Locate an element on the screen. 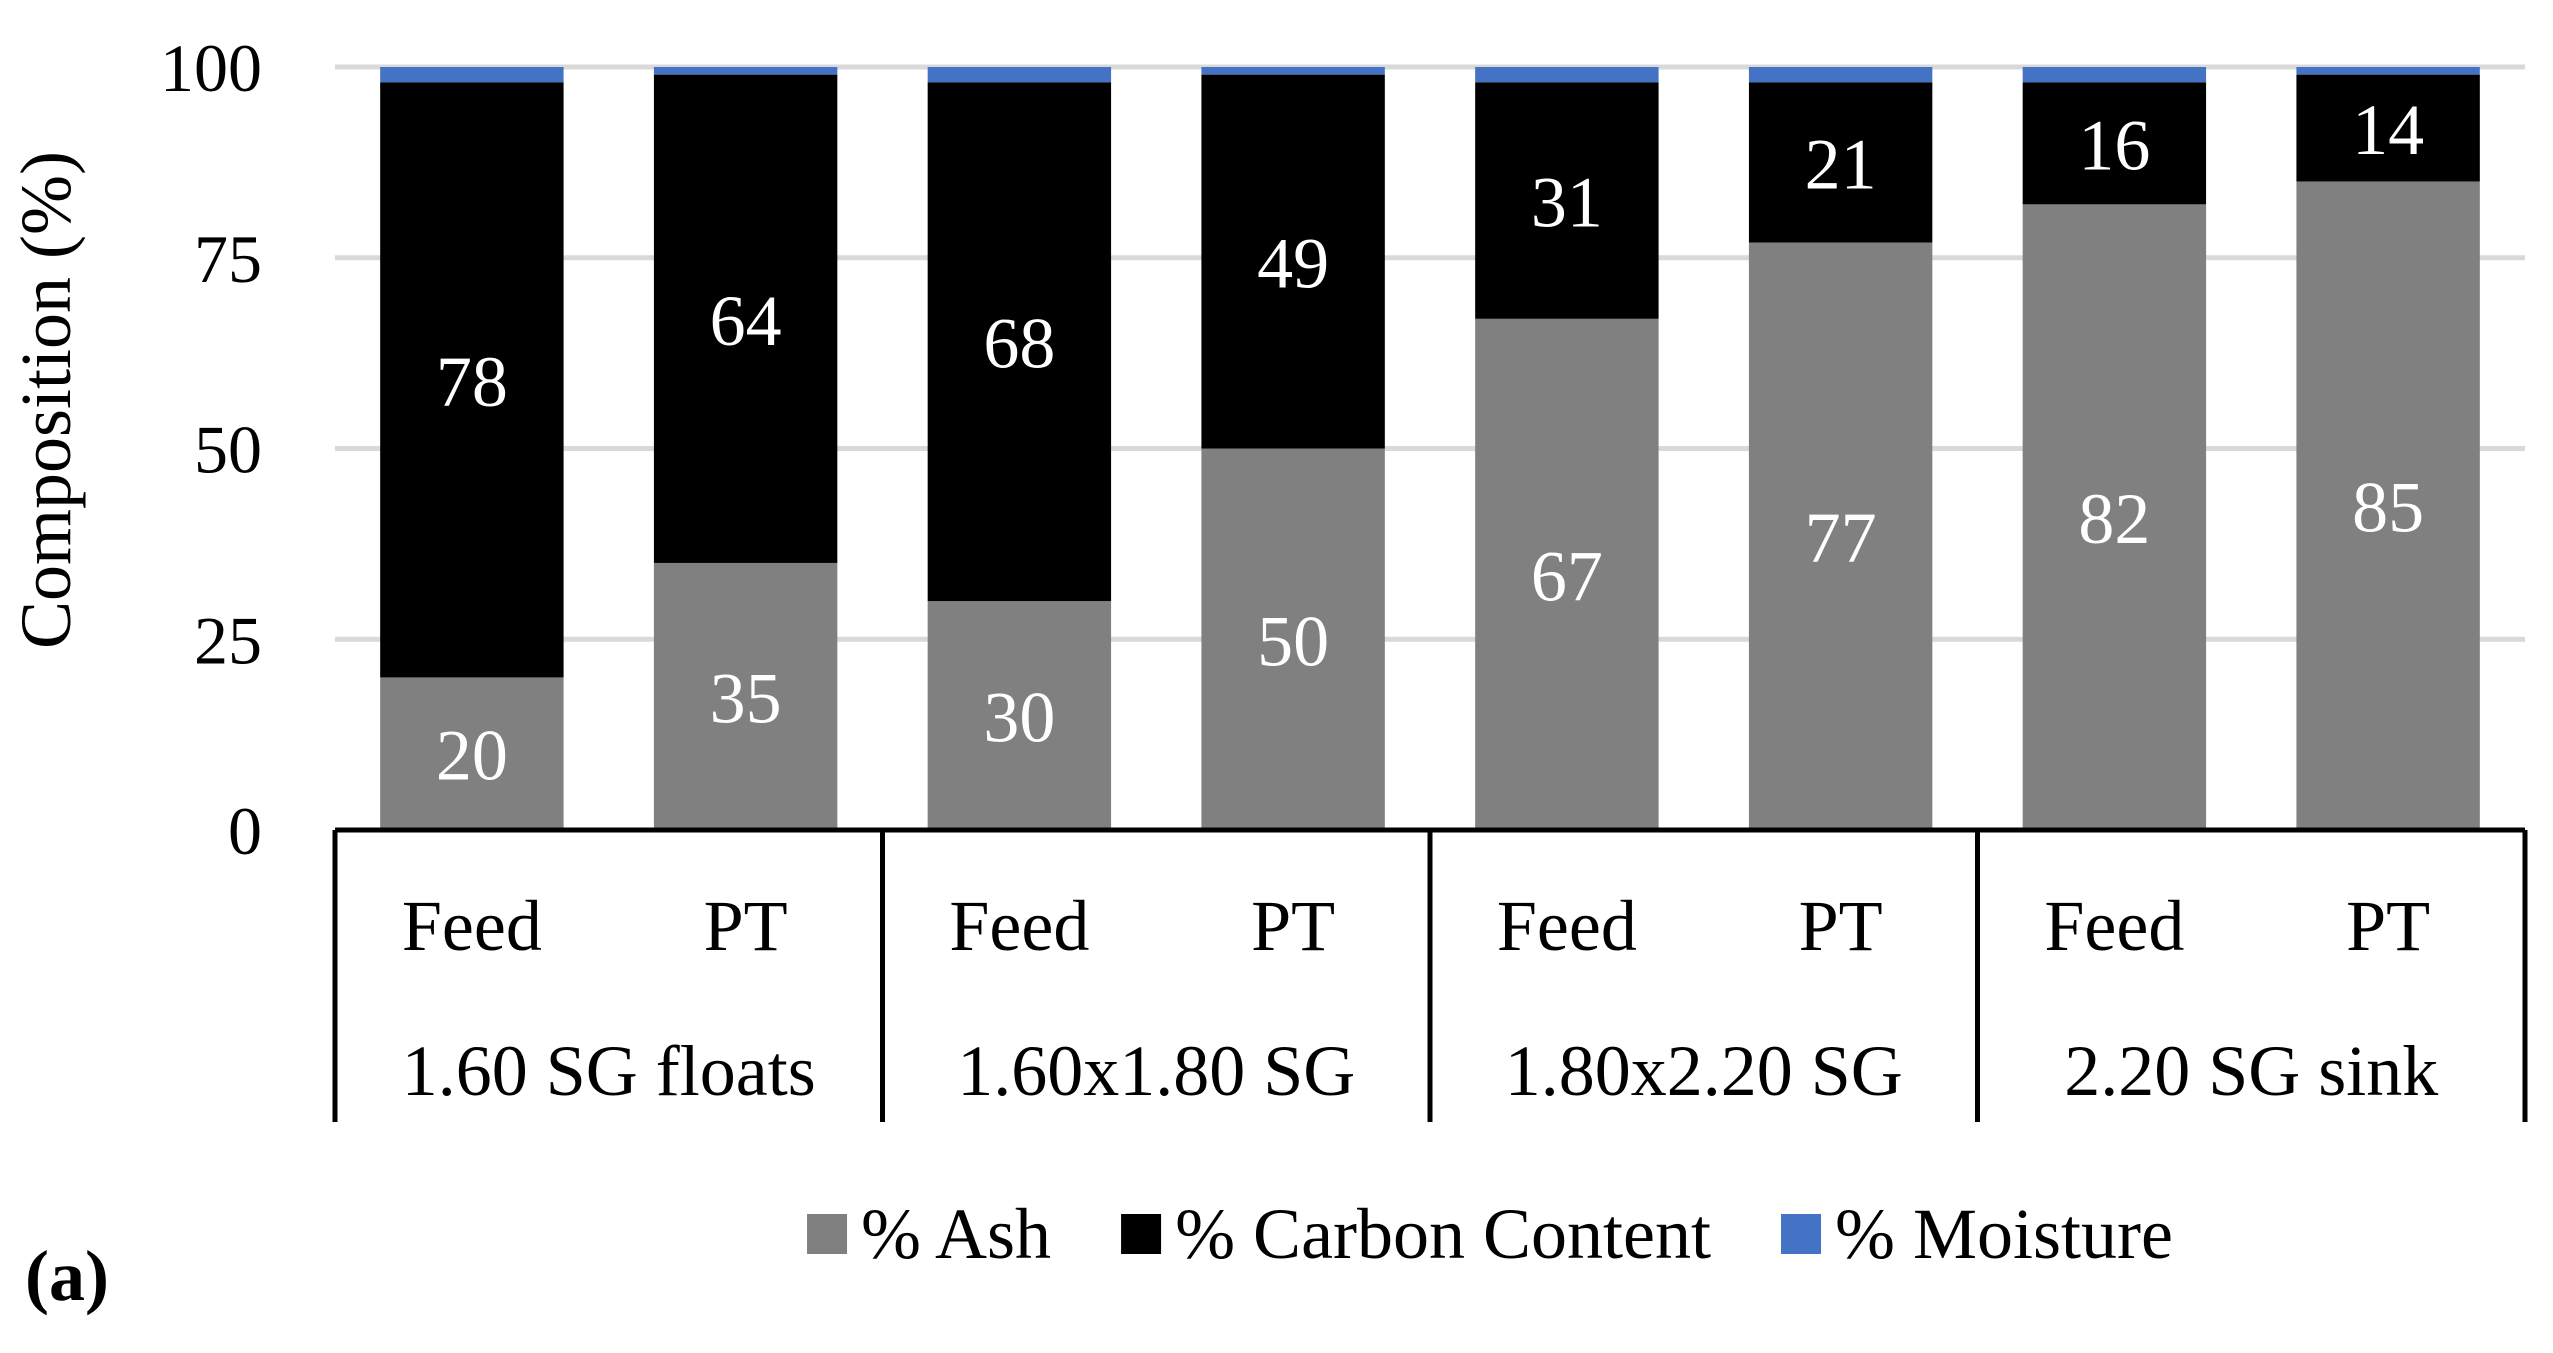 The image size is (2553, 1353). data-label: 31 is located at coordinates (1567, 203).